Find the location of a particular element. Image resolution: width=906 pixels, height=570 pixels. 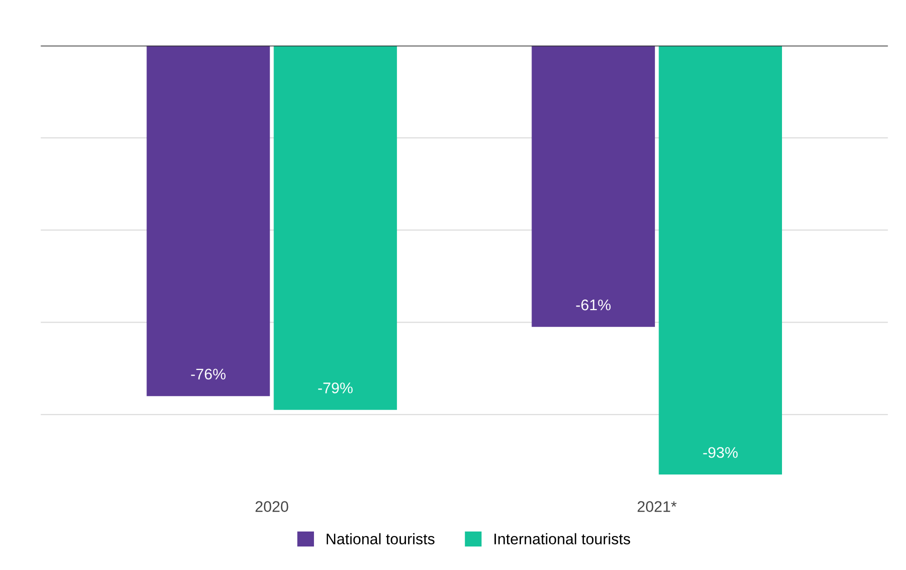

data-label: -93% is located at coordinates (720, 452).